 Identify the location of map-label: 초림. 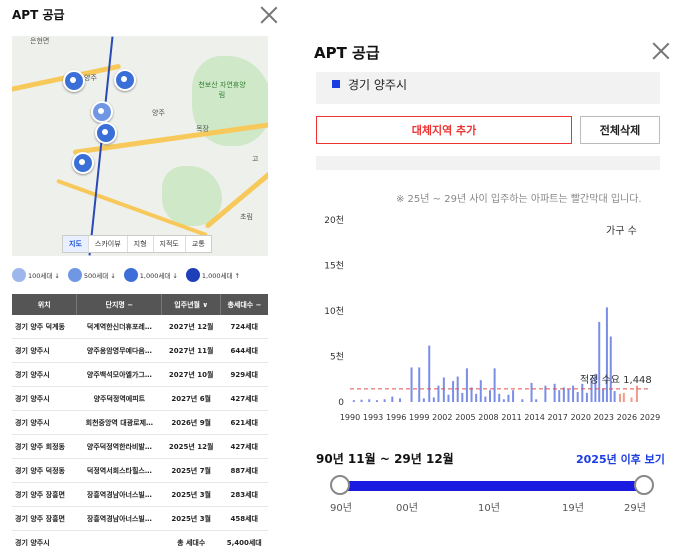
(246, 217).